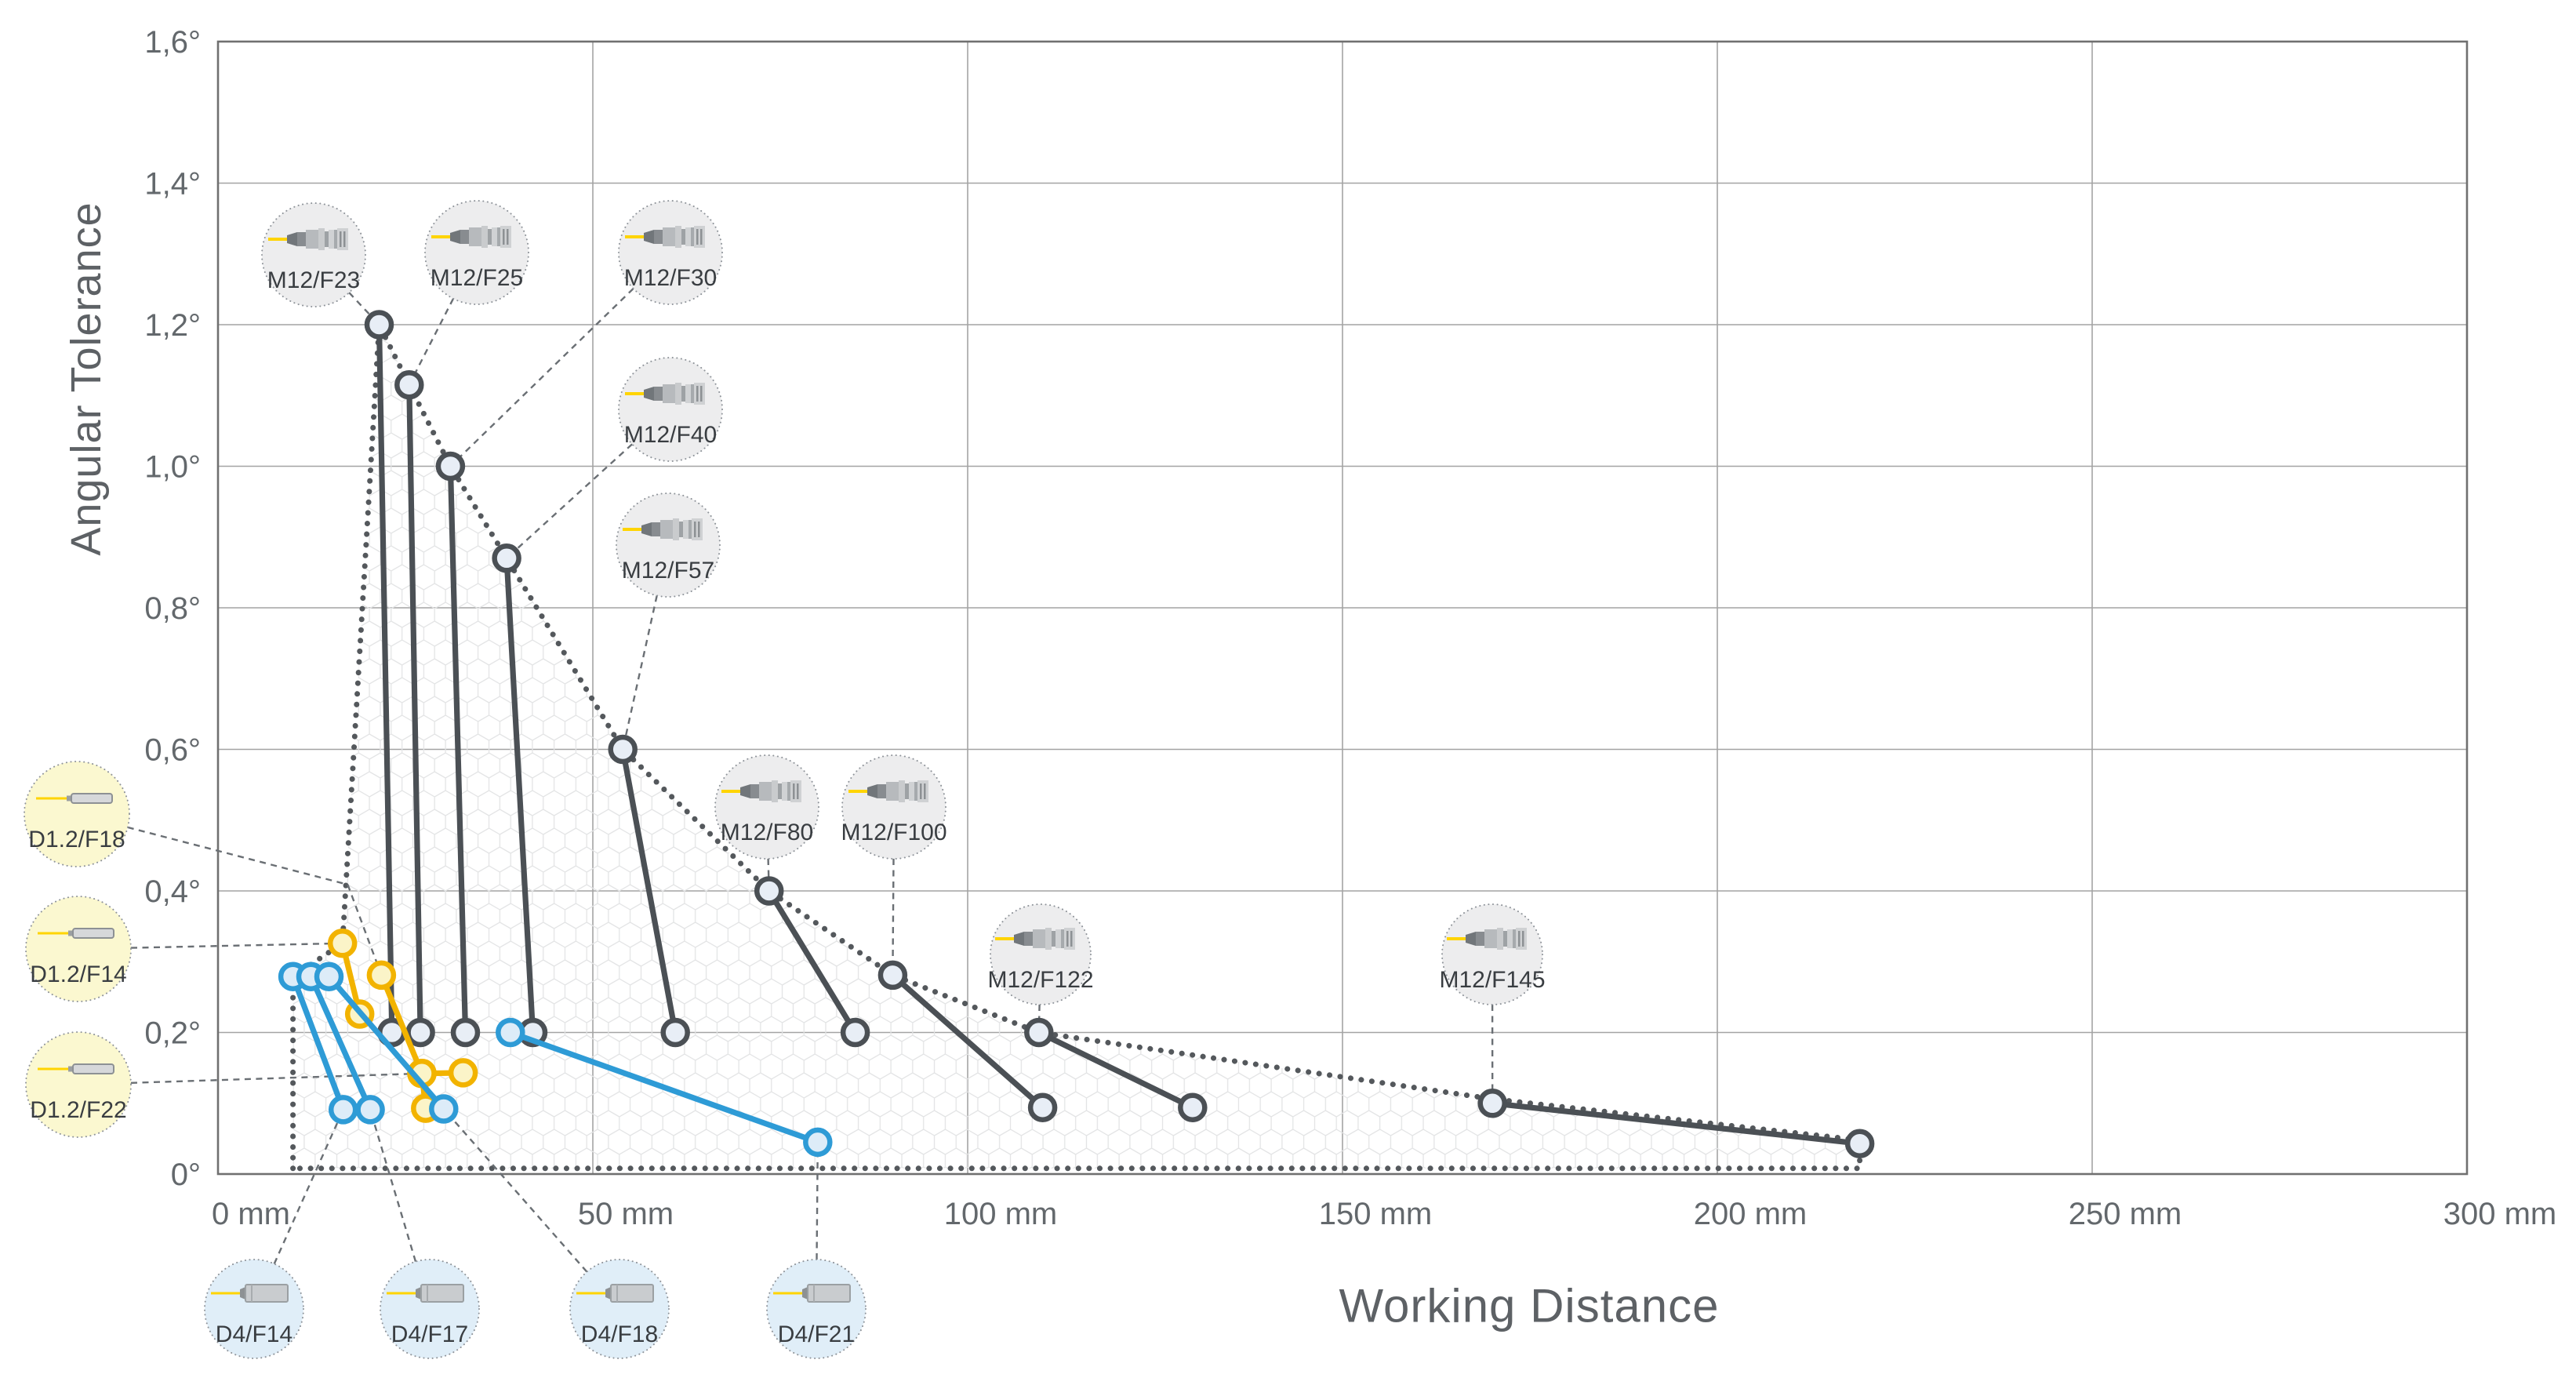  I want to click on y-tick-label: 0,2°, so click(172, 1033).